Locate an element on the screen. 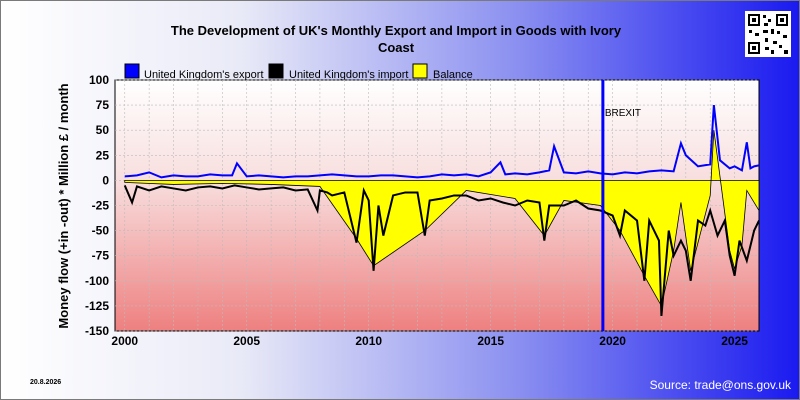 This screenshot has width=800, height=400. legend-label-balance: Balance is located at coordinates (453, 75).